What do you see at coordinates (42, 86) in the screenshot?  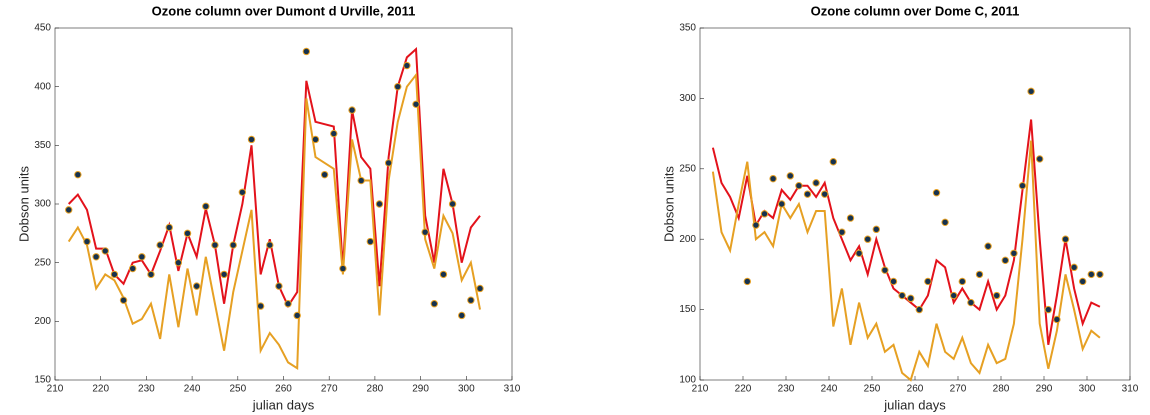 I see `y-tick-label: 400` at bounding box center [42, 86].